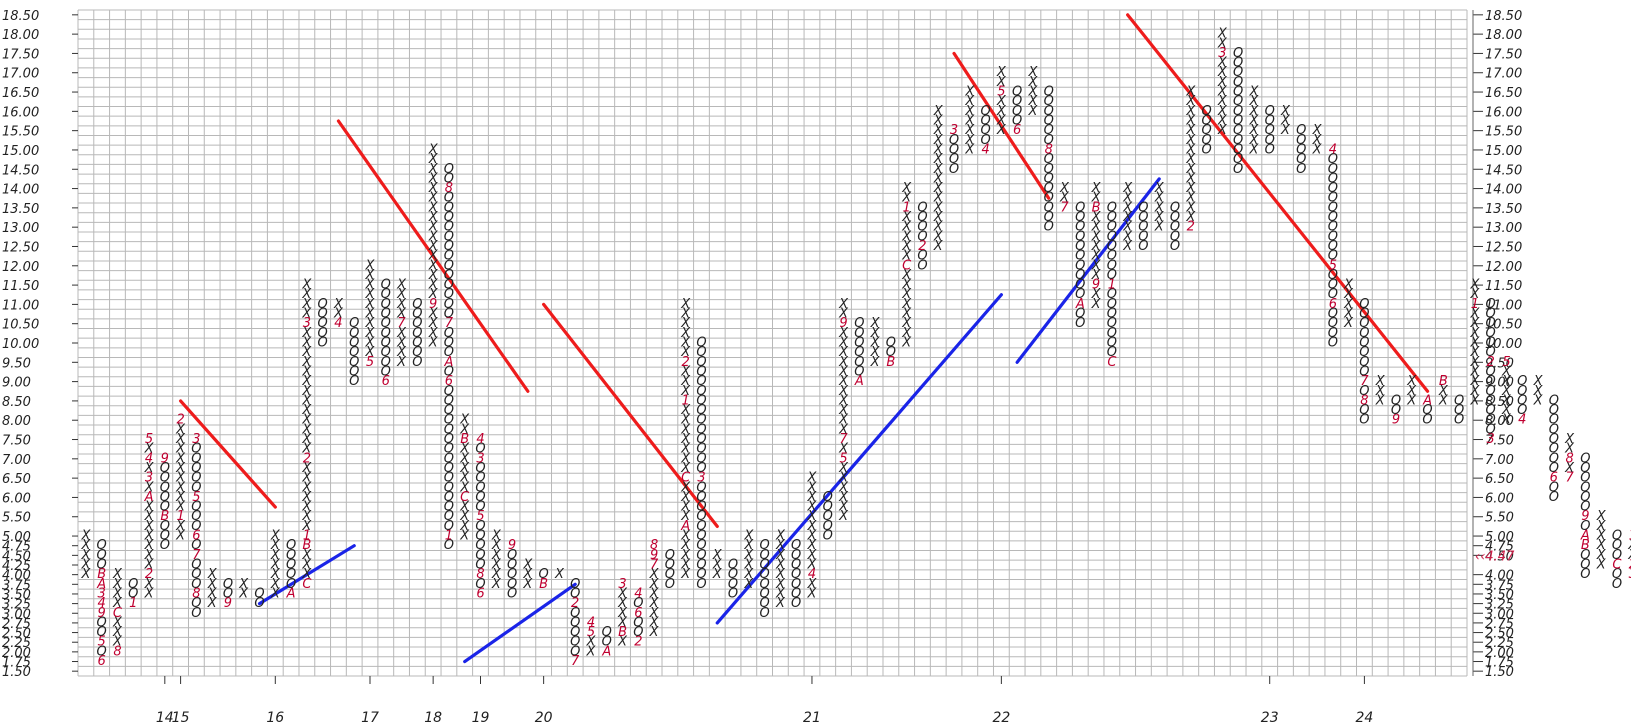  Describe the element at coordinates (180, 420) in the screenshot. I see `month-marker: 2` at that location.